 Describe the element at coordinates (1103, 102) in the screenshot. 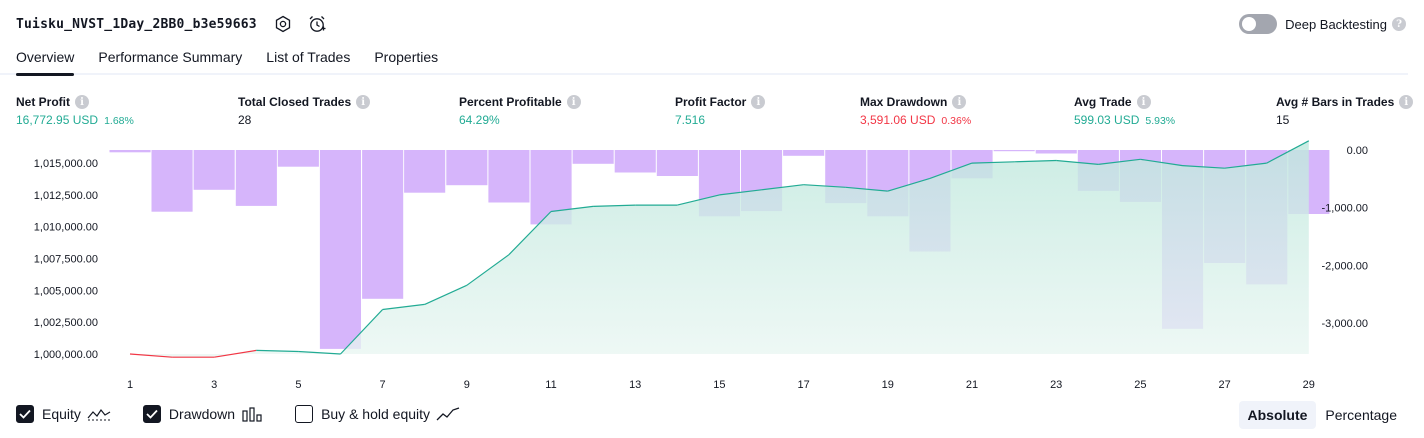

I see `metric-label: Avg Trade` at that location.